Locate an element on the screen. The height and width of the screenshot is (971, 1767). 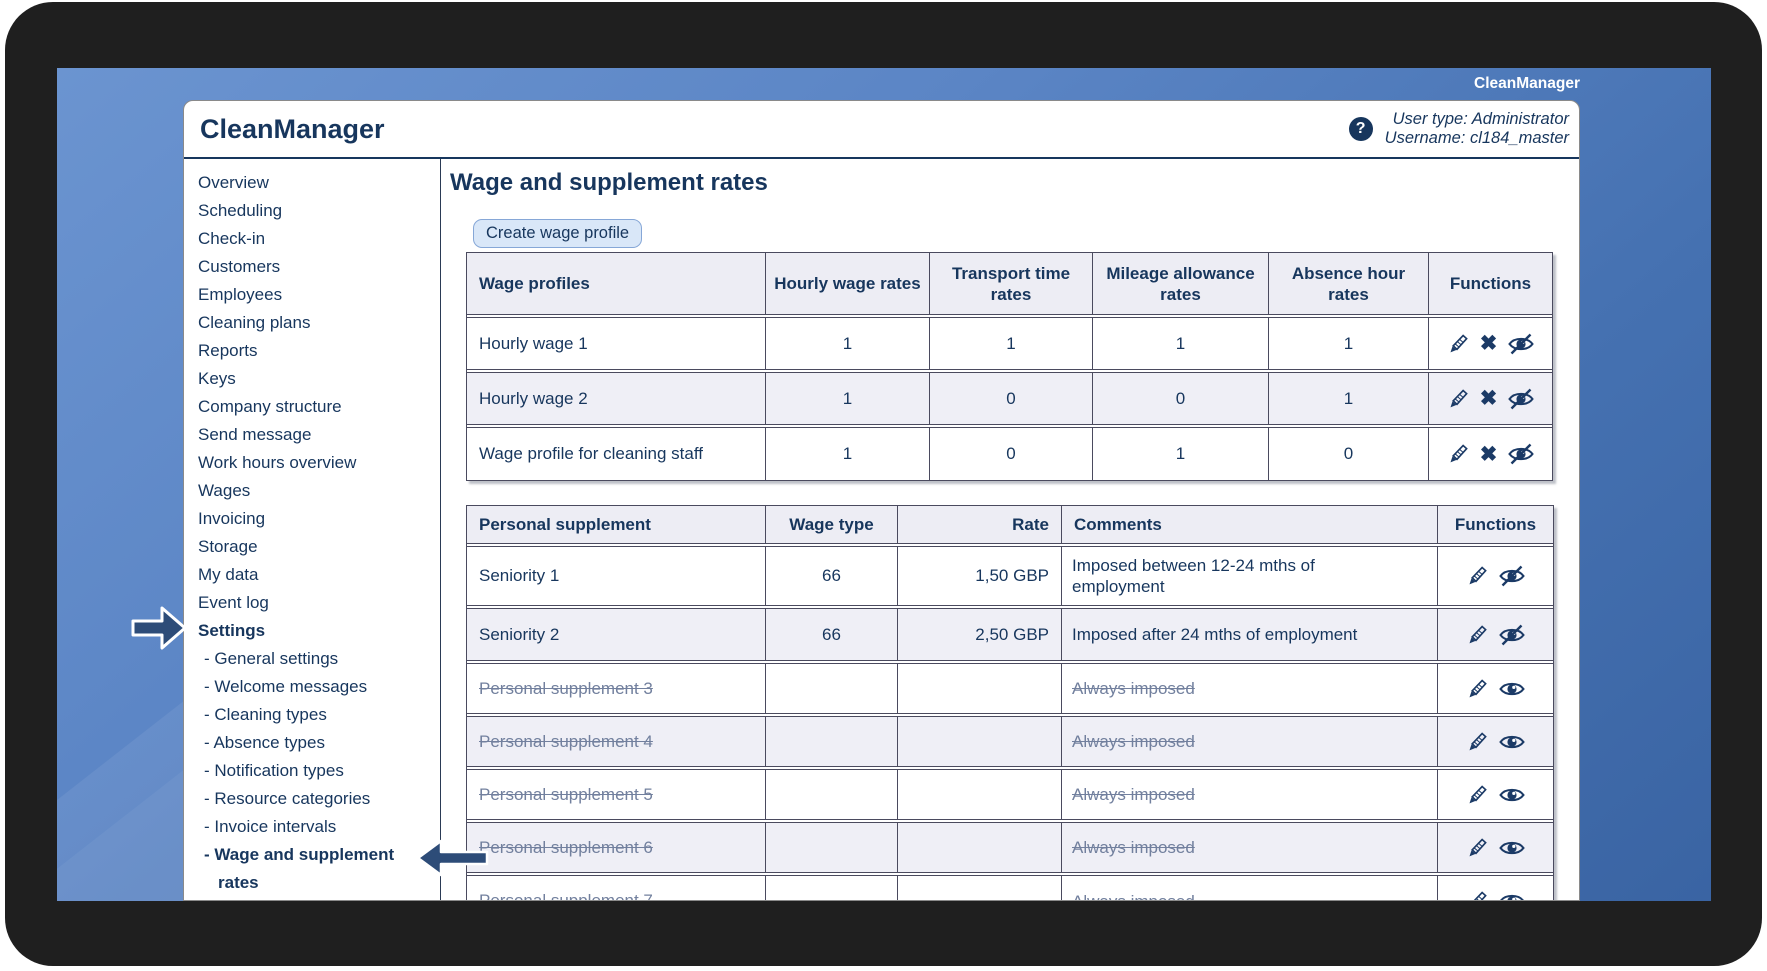
annotation-arrow-left-icon is located at coordinates (452, 858).